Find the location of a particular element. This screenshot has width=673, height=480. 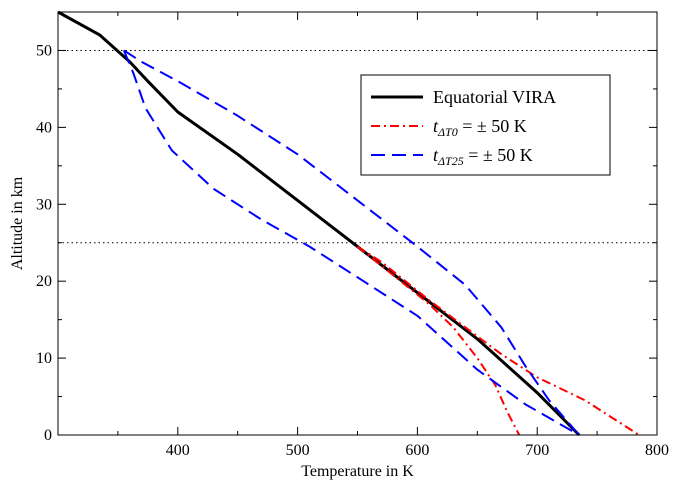

legend-label-0: Equatorial VIRA is located at coordinates (494, 97).